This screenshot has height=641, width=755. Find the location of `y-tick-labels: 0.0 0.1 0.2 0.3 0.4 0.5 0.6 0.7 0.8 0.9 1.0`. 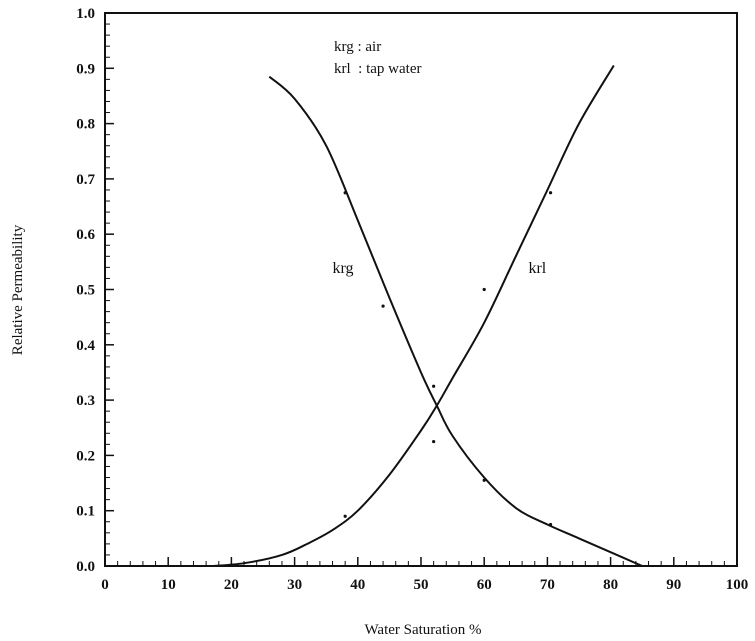

y-tick-labels: 0.0 0.1 0.2 0.3 0.4 0.5 0.6 0.7 0.8 0.9 1.0 is located at coordinates (85, 290).